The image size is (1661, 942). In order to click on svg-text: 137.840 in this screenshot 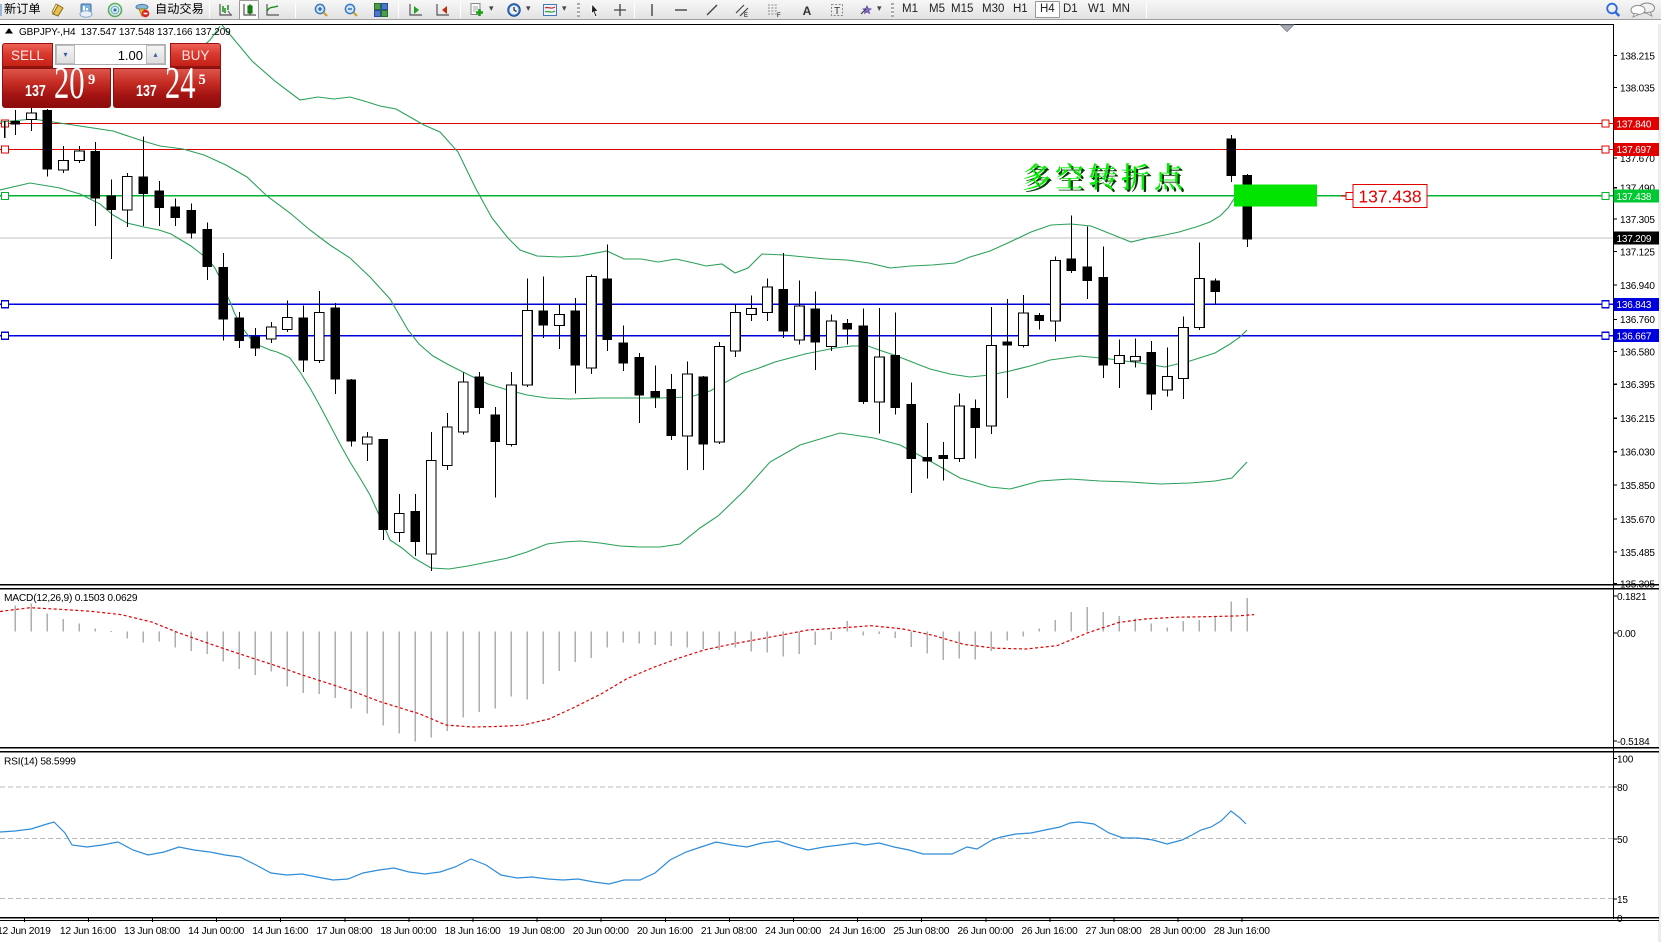, I will do `click(1634, 124)`.